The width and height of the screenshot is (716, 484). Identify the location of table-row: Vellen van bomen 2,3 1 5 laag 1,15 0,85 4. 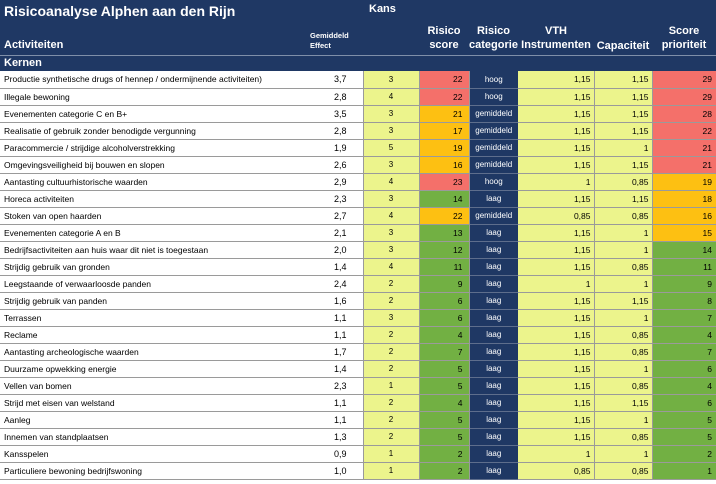
(358, 386).